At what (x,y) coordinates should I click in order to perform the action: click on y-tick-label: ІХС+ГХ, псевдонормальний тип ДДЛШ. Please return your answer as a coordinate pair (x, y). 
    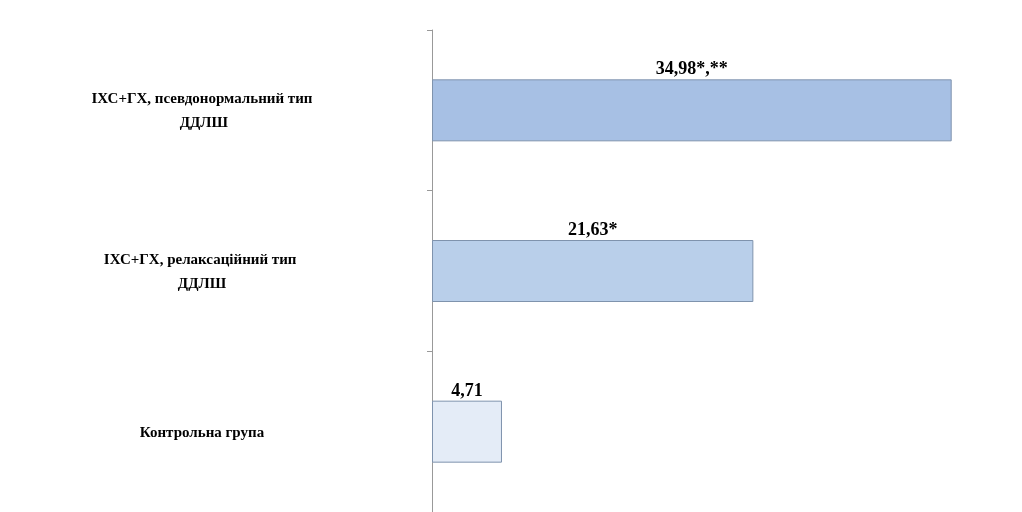
    Looking at the image, I should click on (202, 110).